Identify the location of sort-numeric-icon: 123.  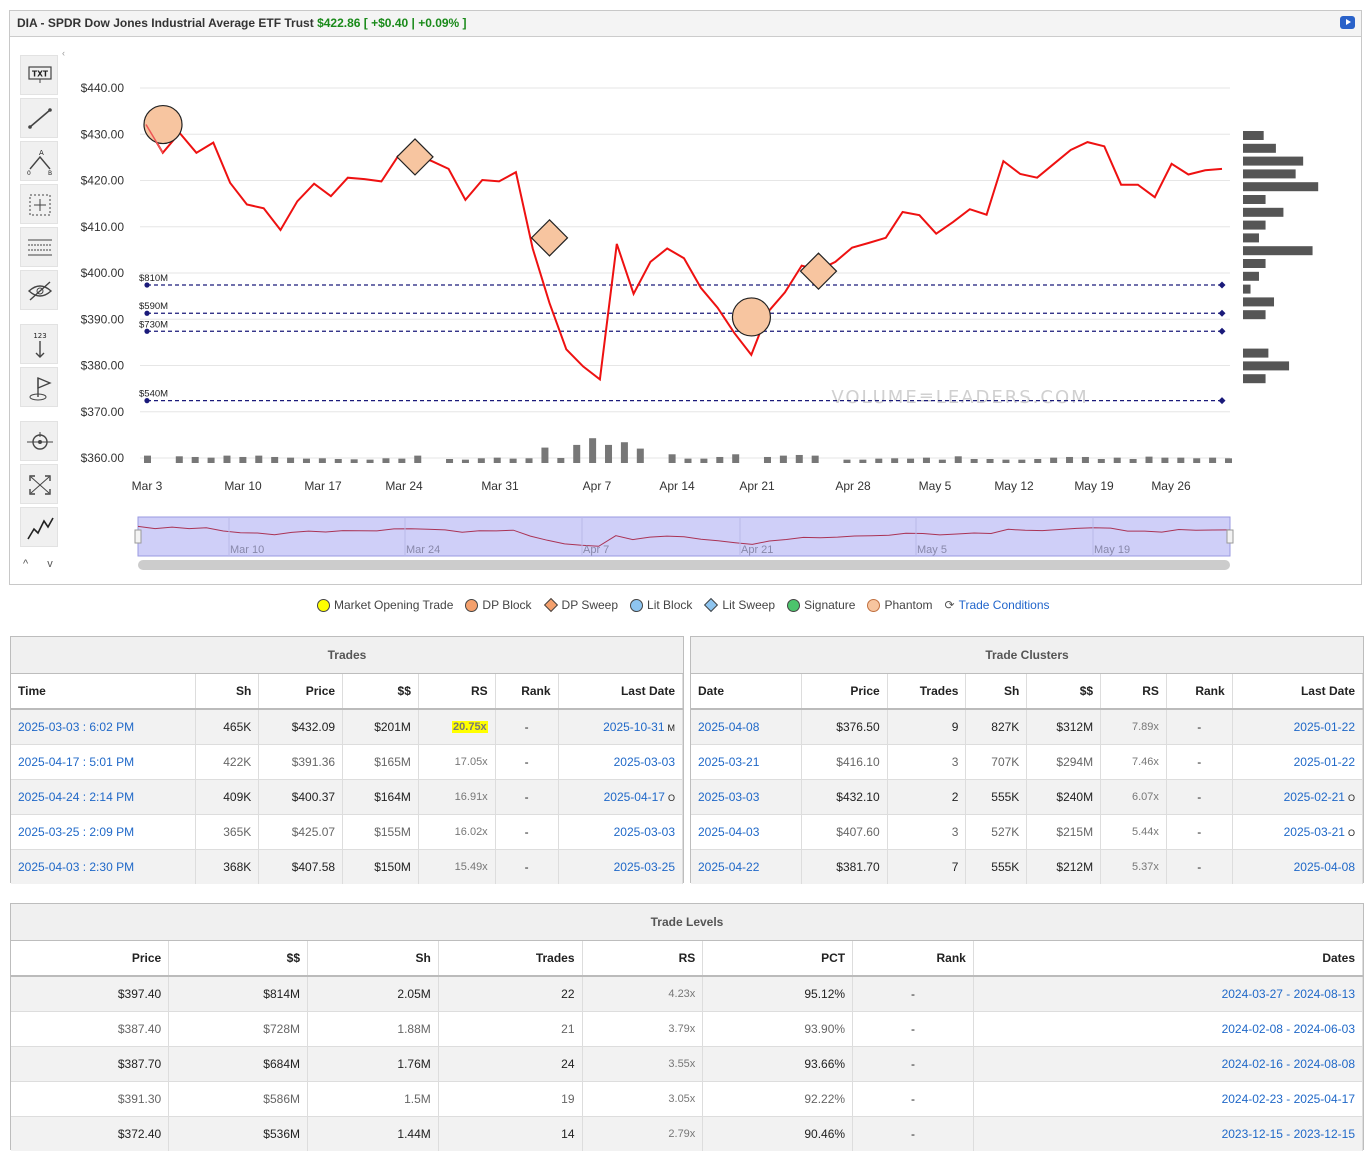
(39, 344).